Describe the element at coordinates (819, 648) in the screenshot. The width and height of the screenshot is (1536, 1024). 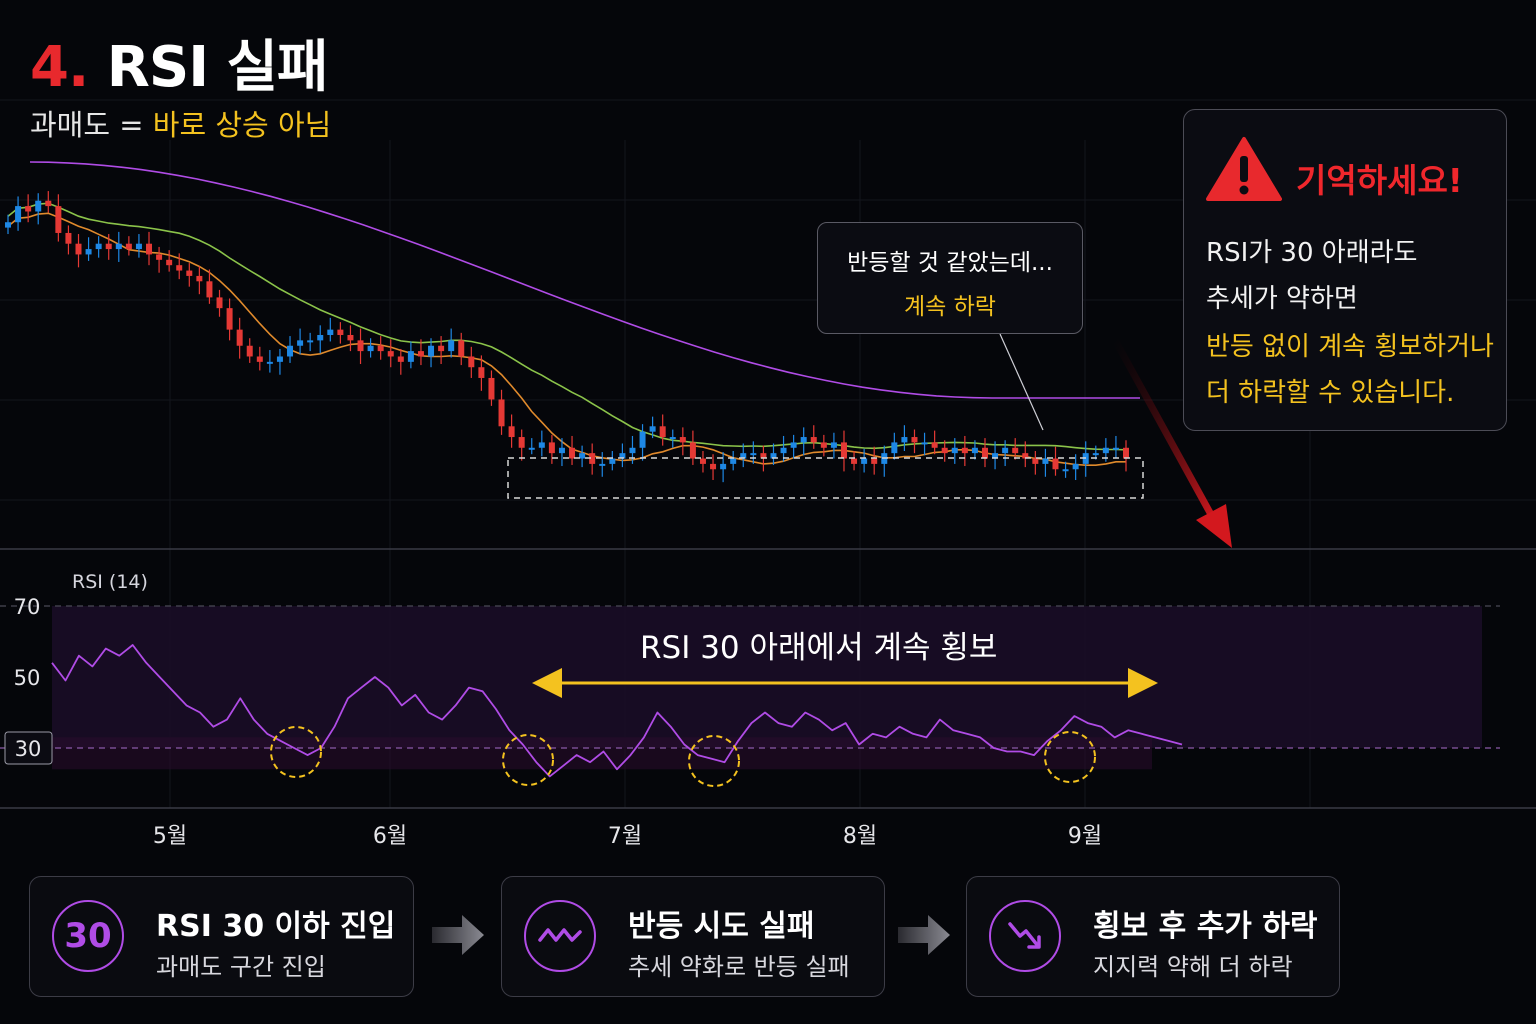
I see `rsi-annotation: RSI 30 아래에서 계속 횡보` at that location.